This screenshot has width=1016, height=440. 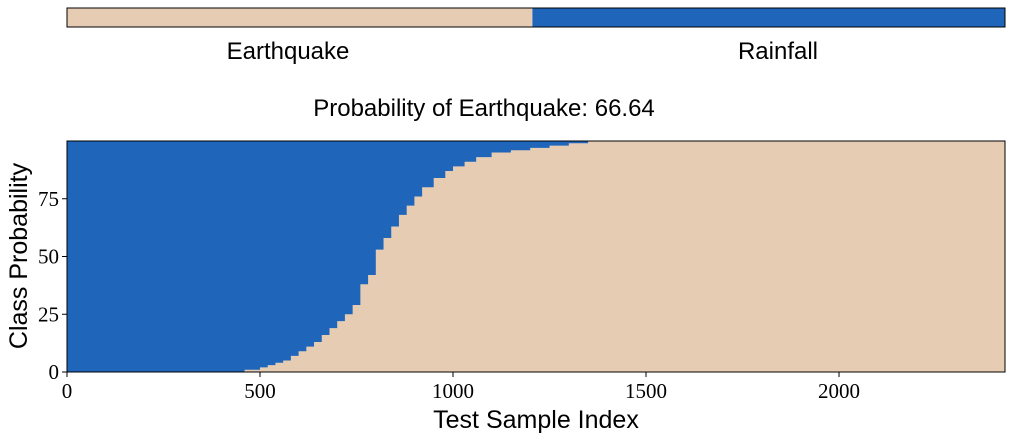 What do you see at coordinates (646, 391) in the screenshot?
I see `x-tick-label: 1500` at bounding box center [646, 391].